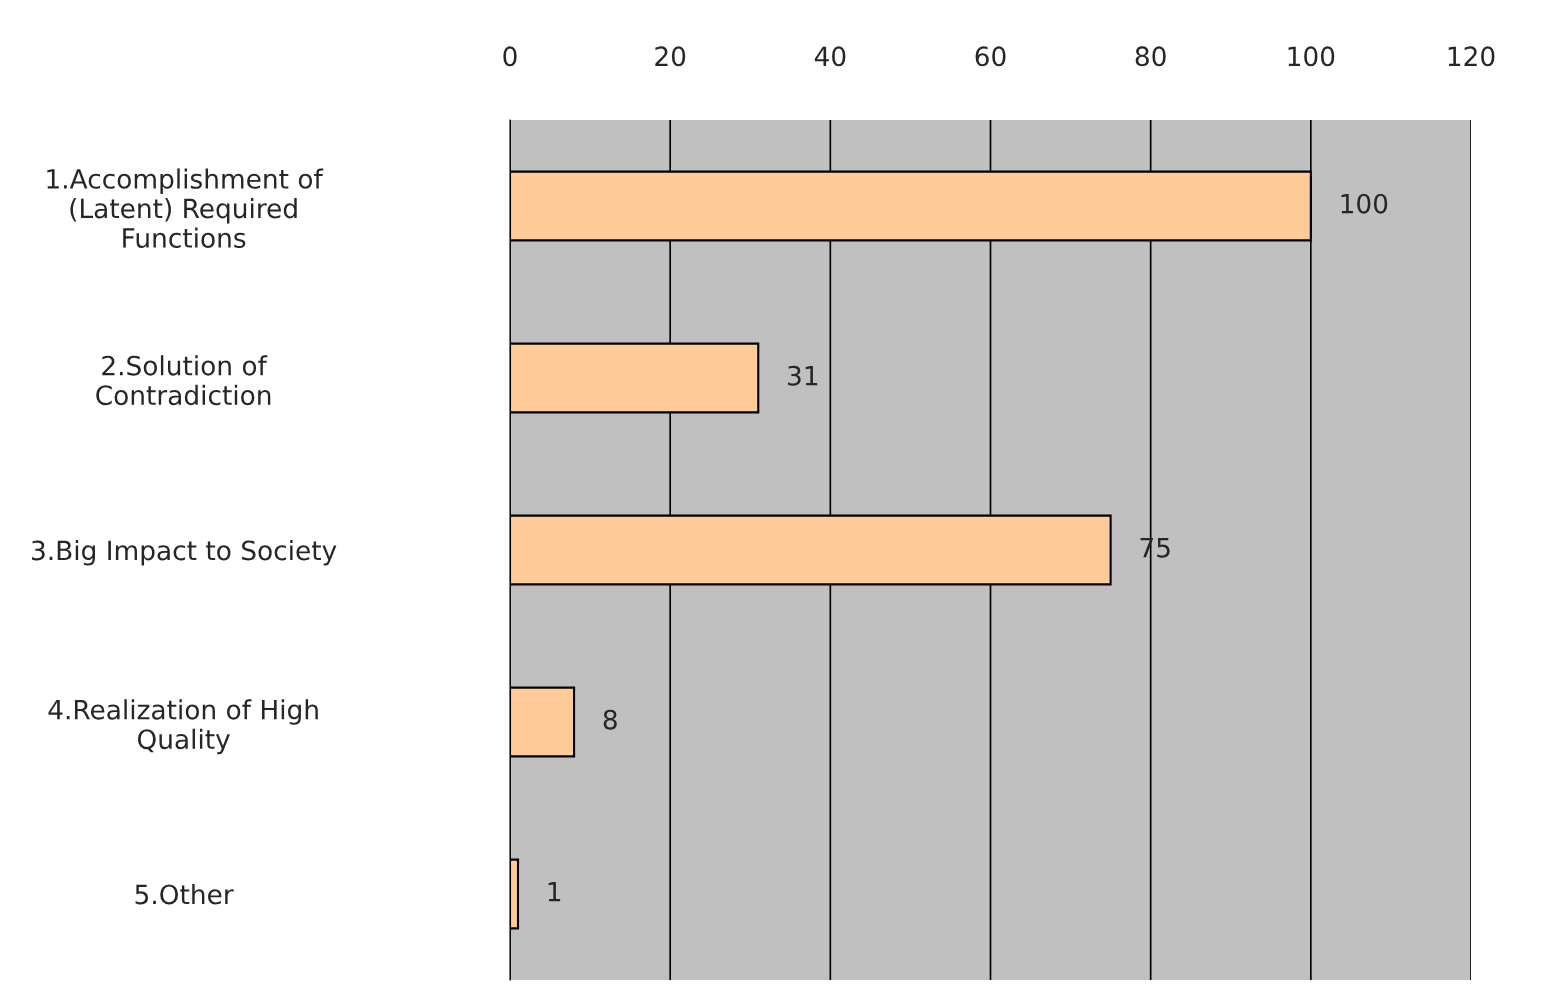 The image size is (1546, 1008). What do you see at coordinates (1311, 56) in the screenshot?
I see `x-tick-label: 100` at bounding box center [1311, 56].